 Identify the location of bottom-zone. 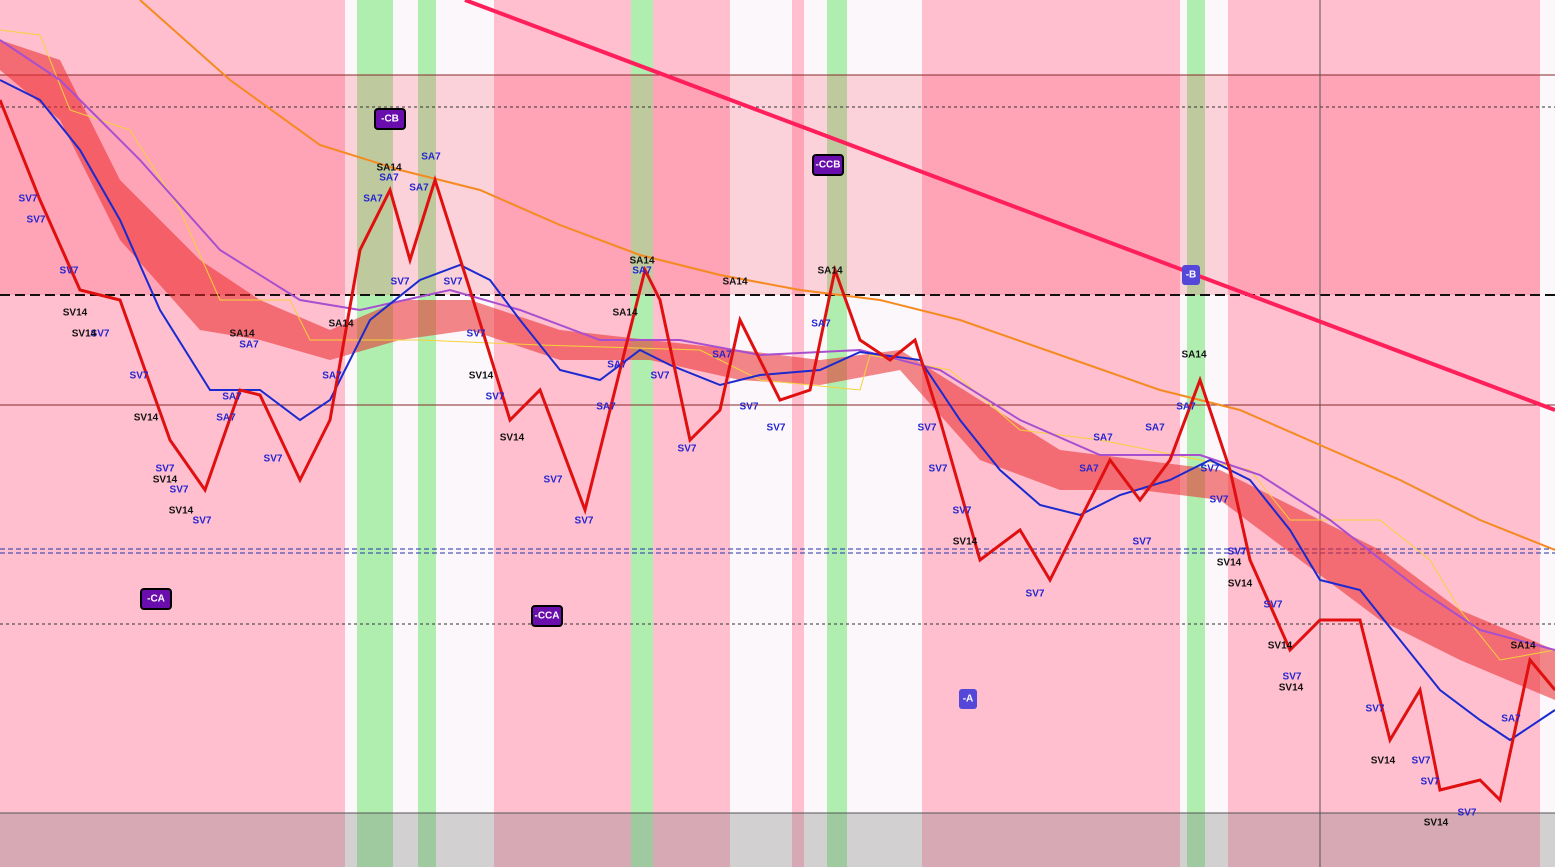
(777, 840).